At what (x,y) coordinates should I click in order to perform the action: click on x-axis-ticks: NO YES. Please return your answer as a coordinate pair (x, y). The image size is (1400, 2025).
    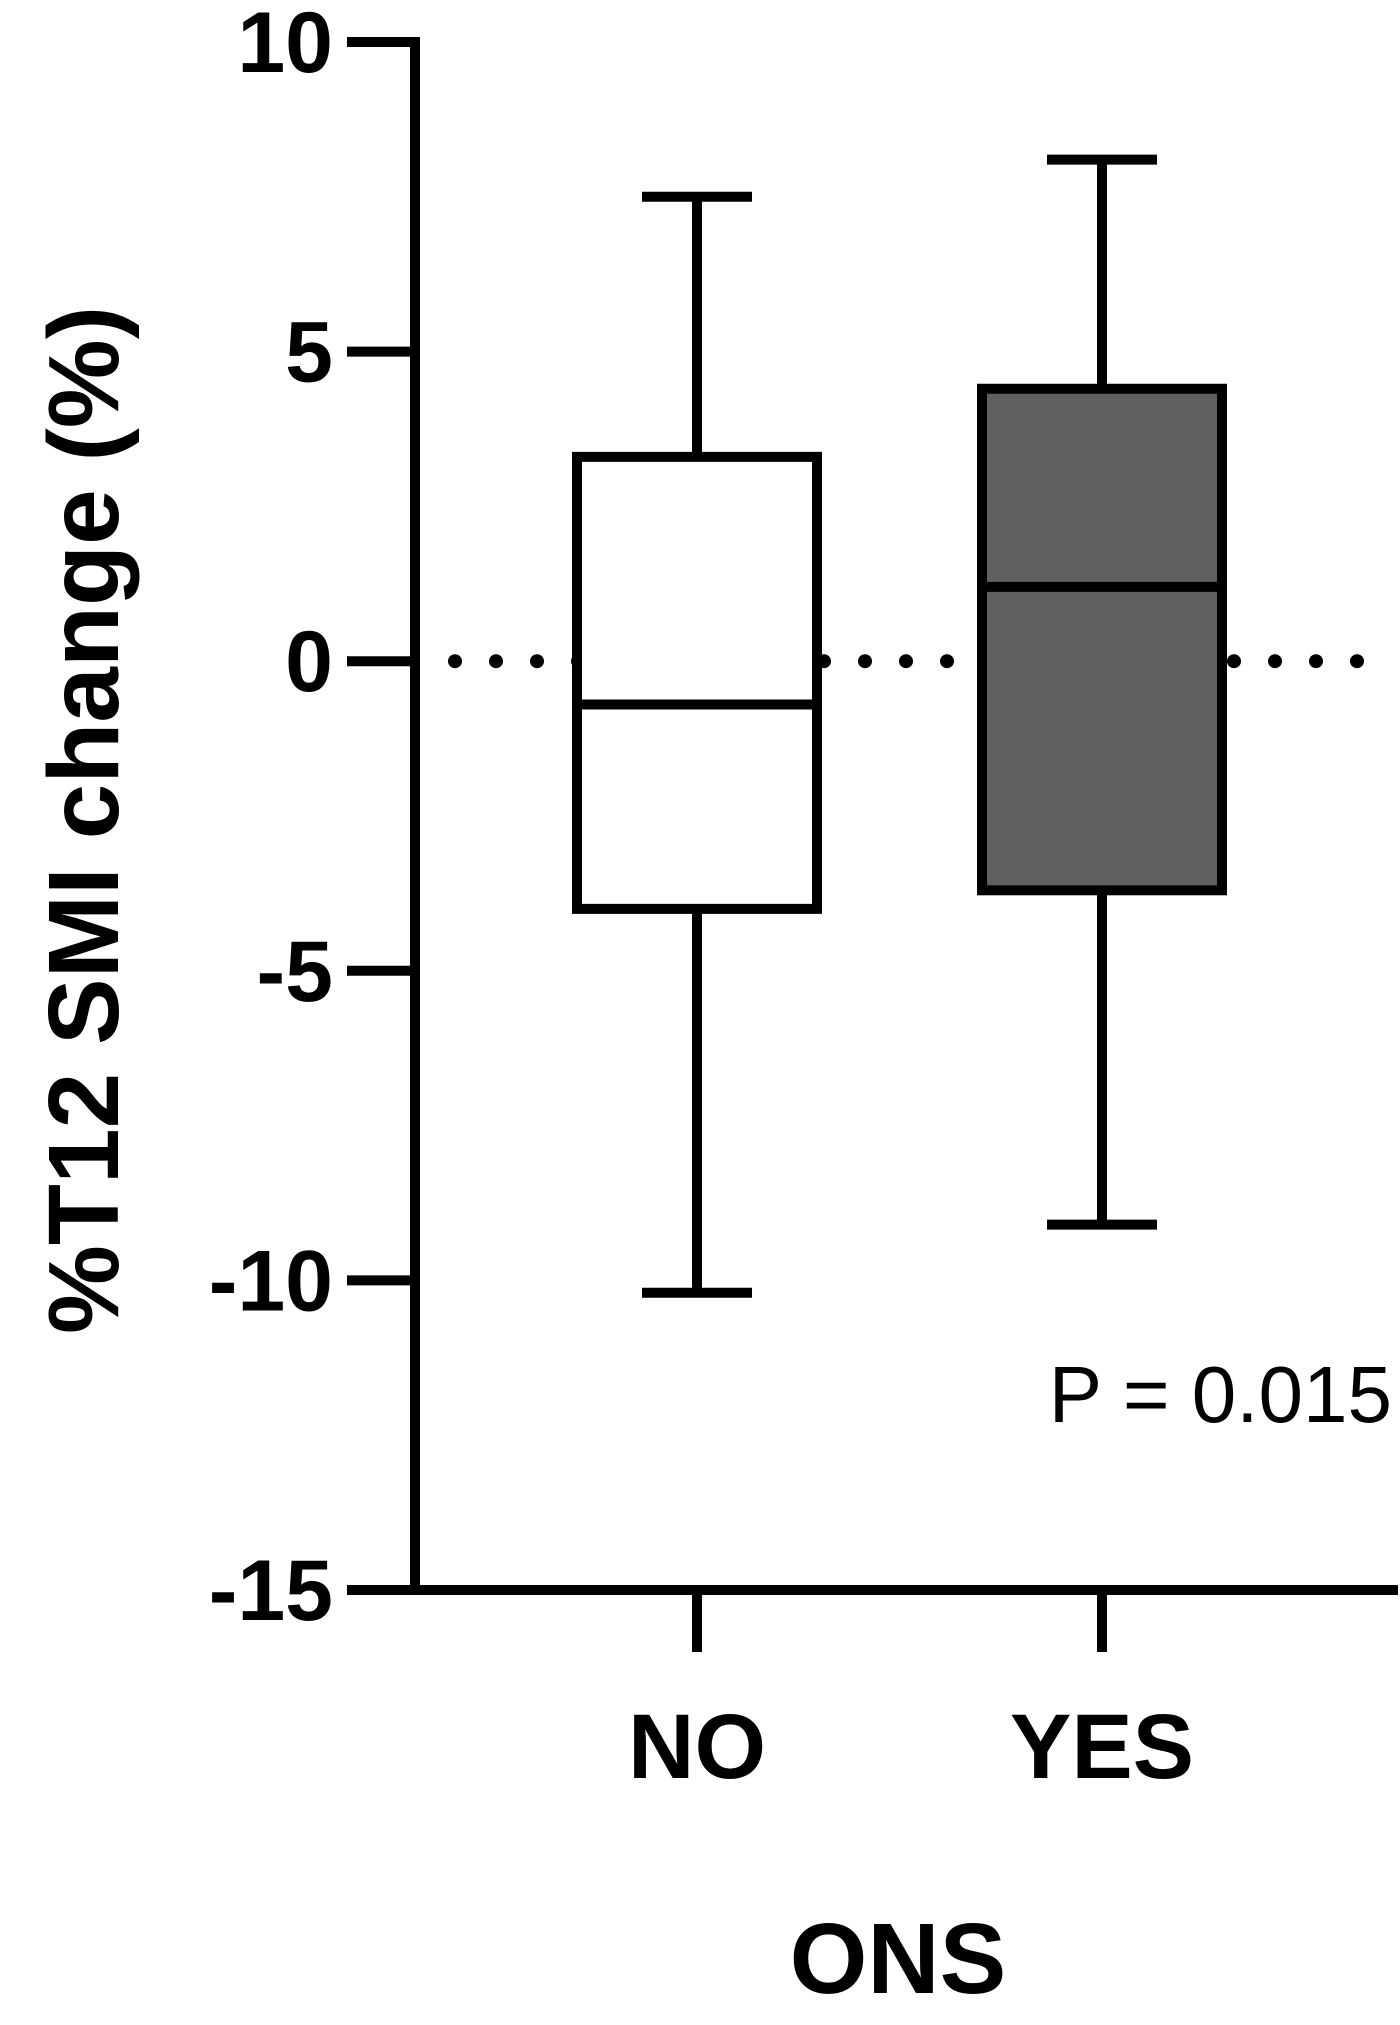
    Looking at the image, I should click on (911, 1694).